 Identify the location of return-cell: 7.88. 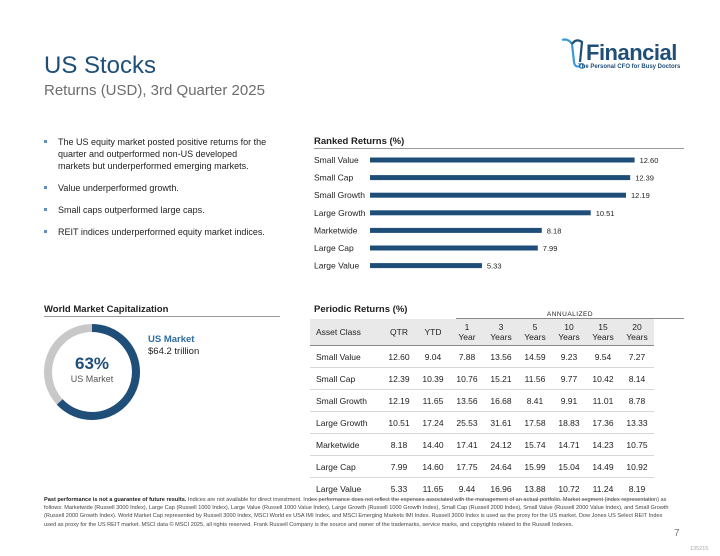
(467, 356).